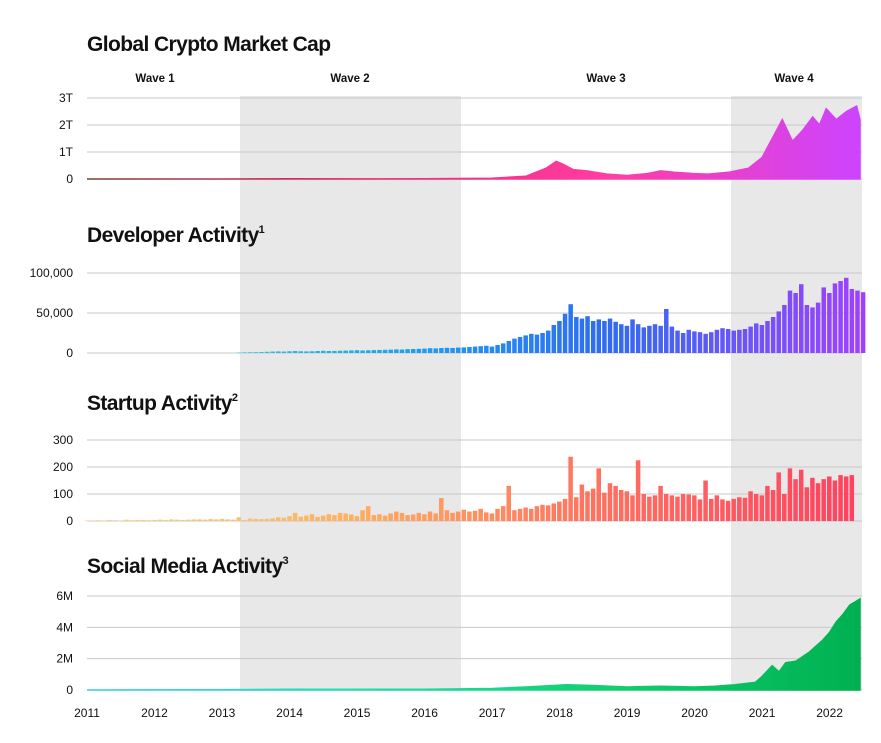 This screenshot has height=743, width=881. Describe the element at coordinates (52, 273) in the screenshot. I see `developer-ytick-label: 100,000` at that location.